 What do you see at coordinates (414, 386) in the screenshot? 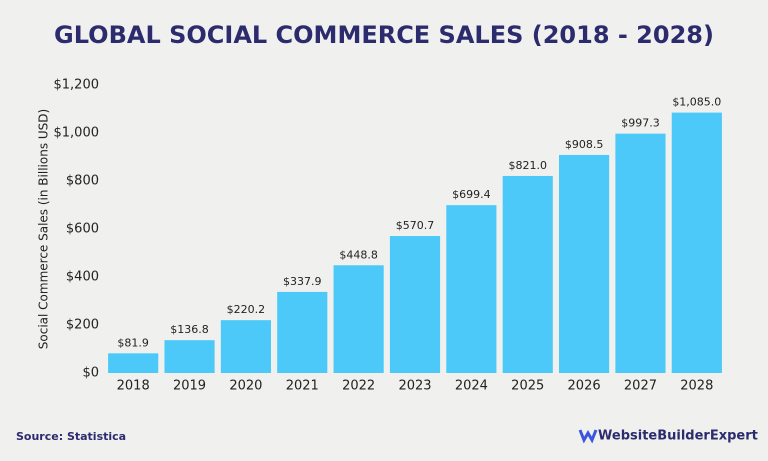
I see `x-tick-label: 2023` at bounding box center [414, 386].